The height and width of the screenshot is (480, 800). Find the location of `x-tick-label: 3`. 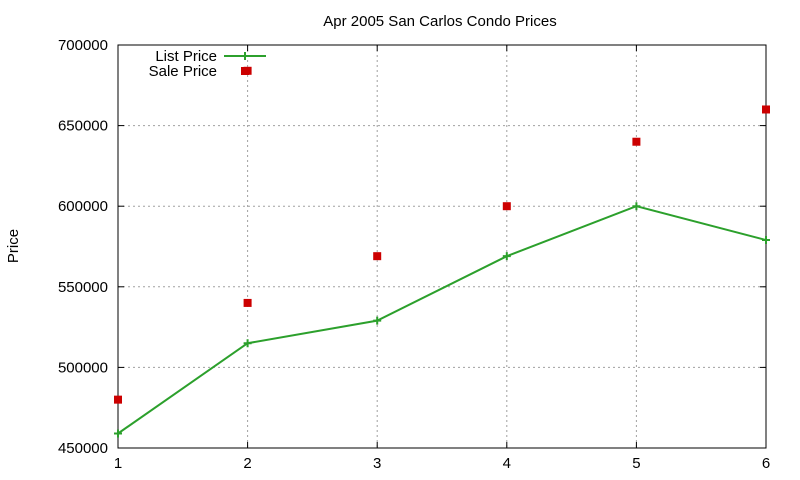

x-tick-label: 3 is located at coordinates (377, 463).